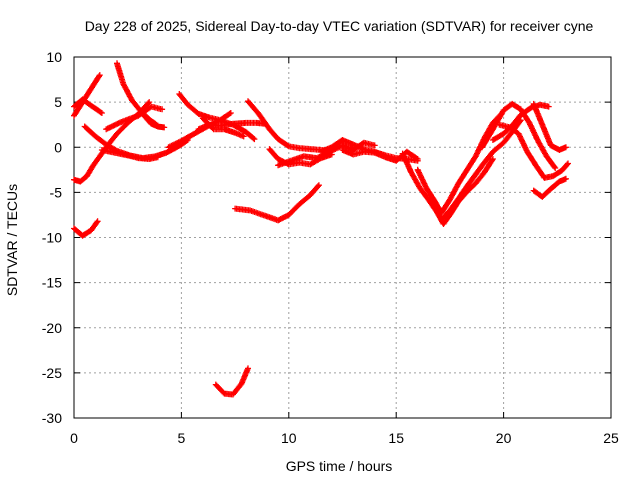 This screenshot has height=480, width=640. Describe the element at coordinates (52, 238) in the screenshot. I see `y-tick-label: -10` at that location.